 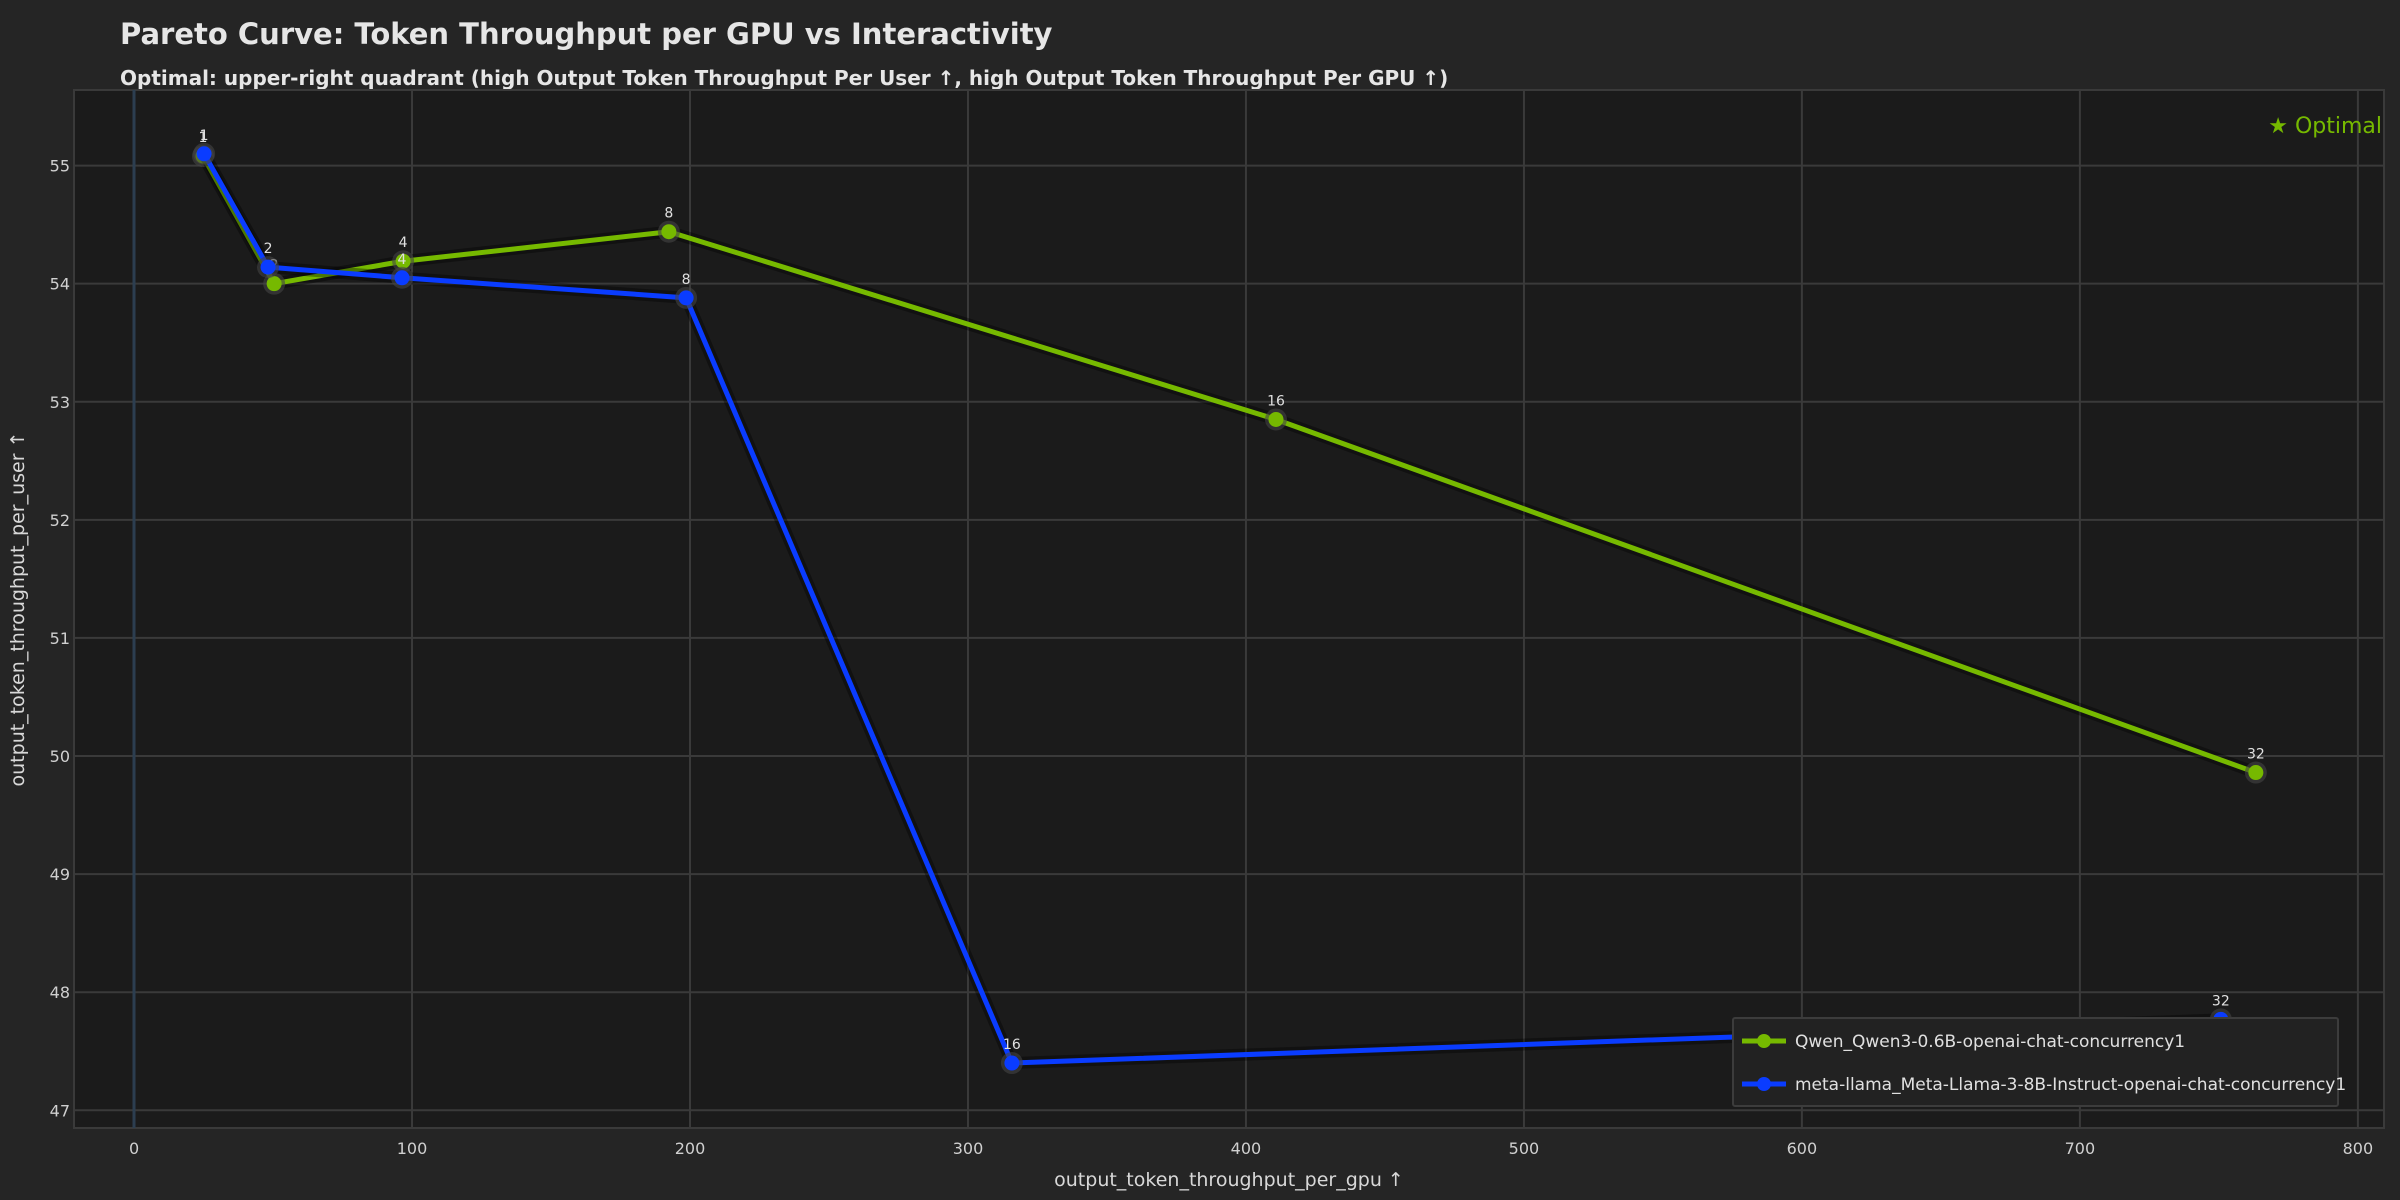 What do you see at coordinates (268, 249) in the screenshot?
I see `data-point-label: 2` at bounding box center [268, 249].